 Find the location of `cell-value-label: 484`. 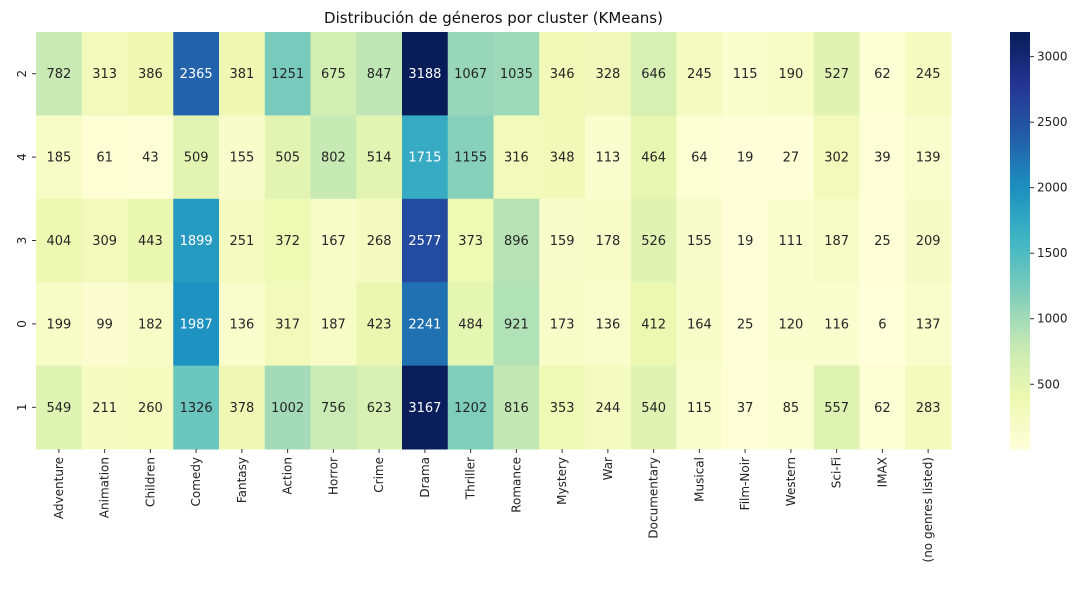

cell-value-label: 484 is located at coordinates (470, 324).